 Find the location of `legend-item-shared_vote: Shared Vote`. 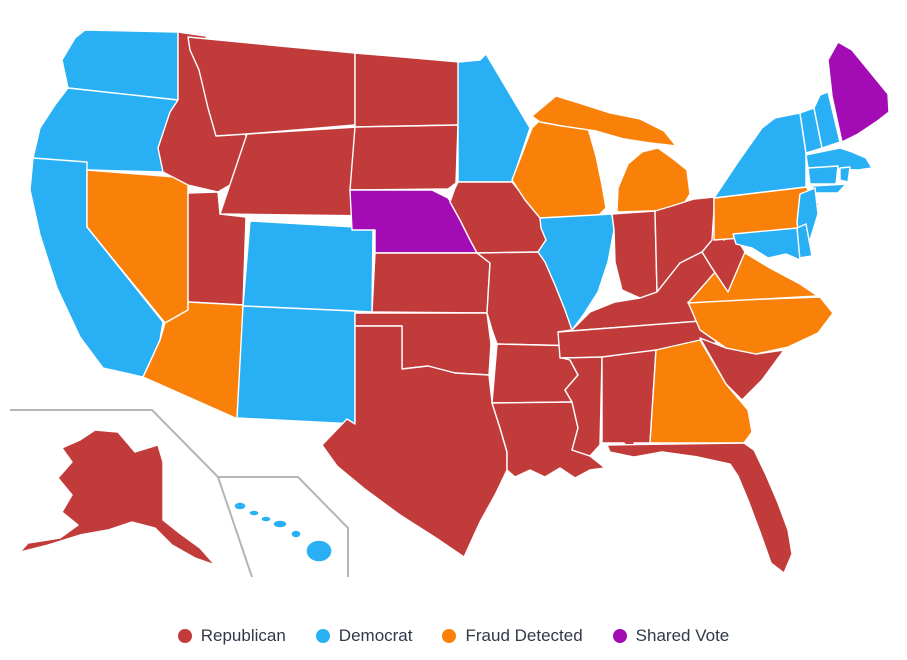

legend-item-shared_vote: Shared Vote is located at coordinates (671, 636).